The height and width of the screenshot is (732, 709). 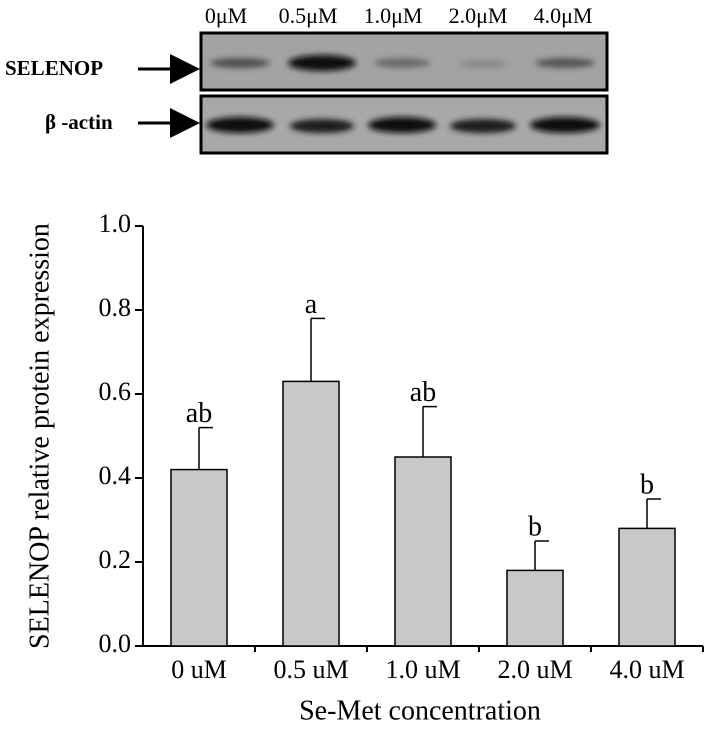 What do you see at coordinates (393, 15) in the screenshot?
I see `lane-label: 1.0μM` at bounding box center [393, 15].